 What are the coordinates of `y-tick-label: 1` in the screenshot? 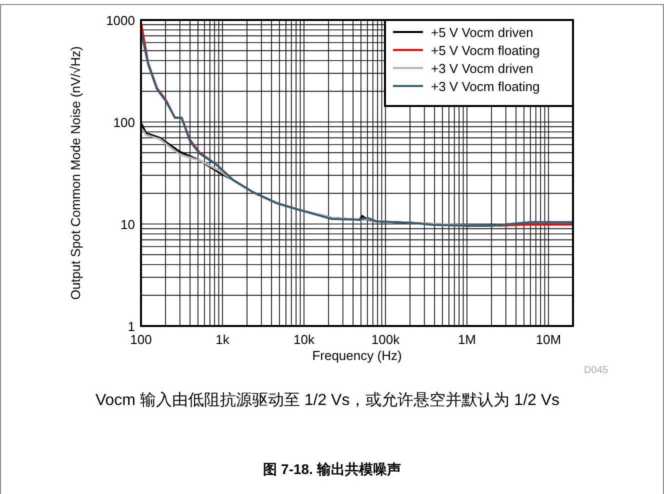 It's located at (131, 326).